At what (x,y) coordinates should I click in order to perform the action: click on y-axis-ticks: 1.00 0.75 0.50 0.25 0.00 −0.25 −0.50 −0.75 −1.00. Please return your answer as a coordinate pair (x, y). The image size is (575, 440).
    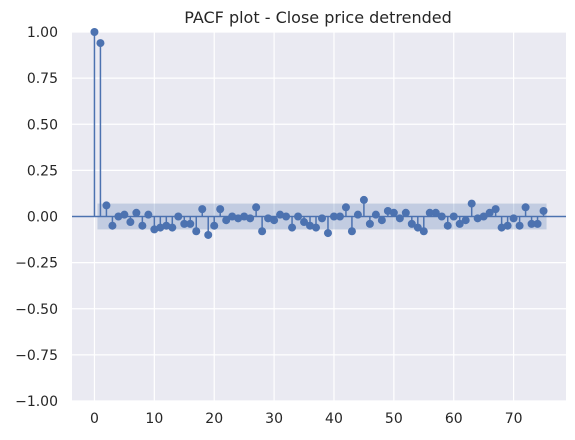
    Looking at the image, I should click on (36, 217).